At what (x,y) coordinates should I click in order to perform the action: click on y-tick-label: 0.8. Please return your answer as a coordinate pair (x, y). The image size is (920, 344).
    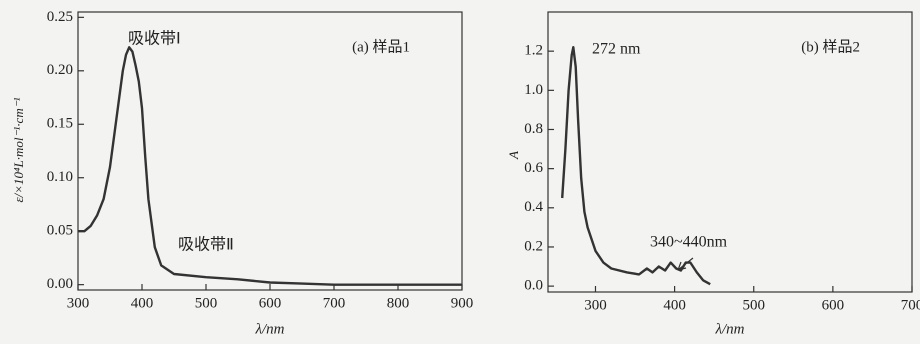
    Looking at the image, I should click on (533, 129).